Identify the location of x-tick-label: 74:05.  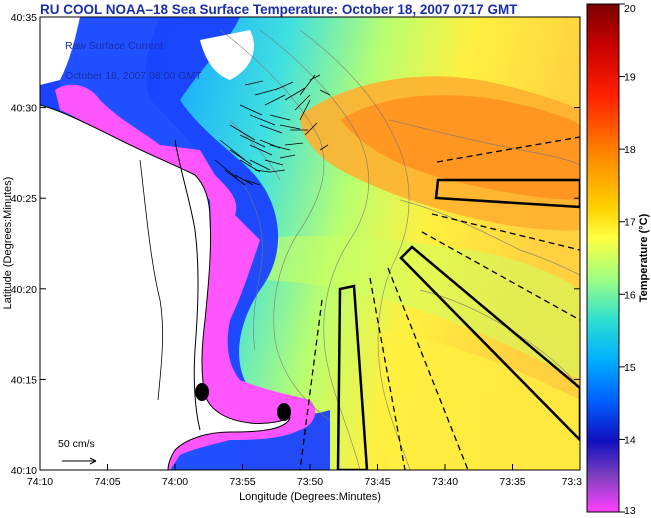
(107, 482).